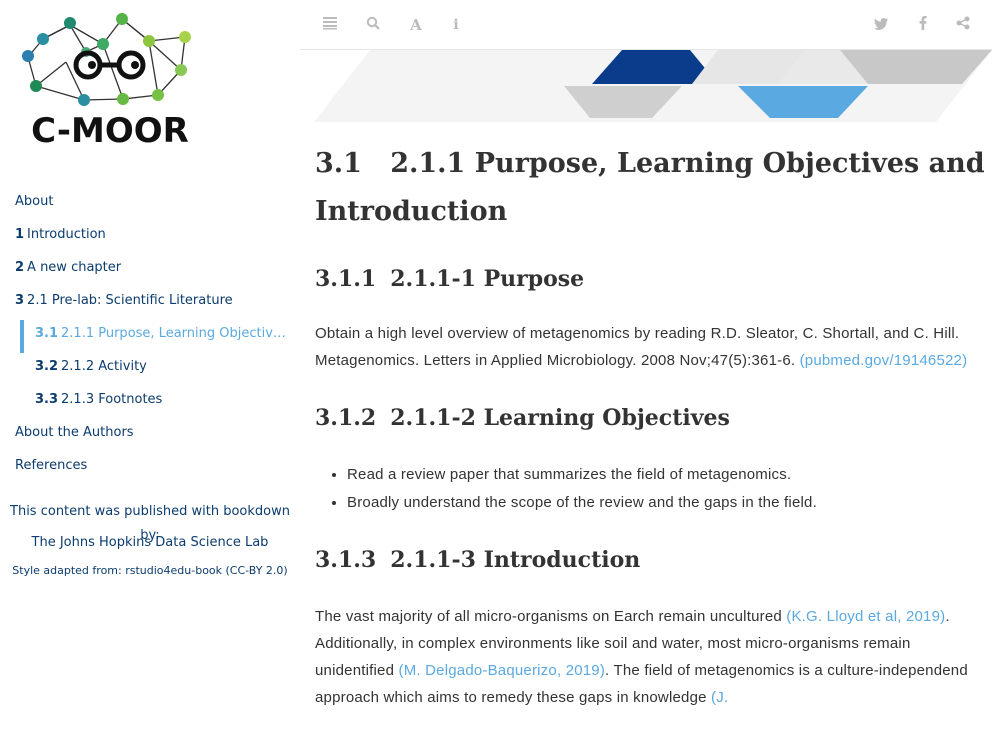  Describe the element at coordinates (74, 267) in the screenshot. I see `toc-label: A new chapter` at that location.